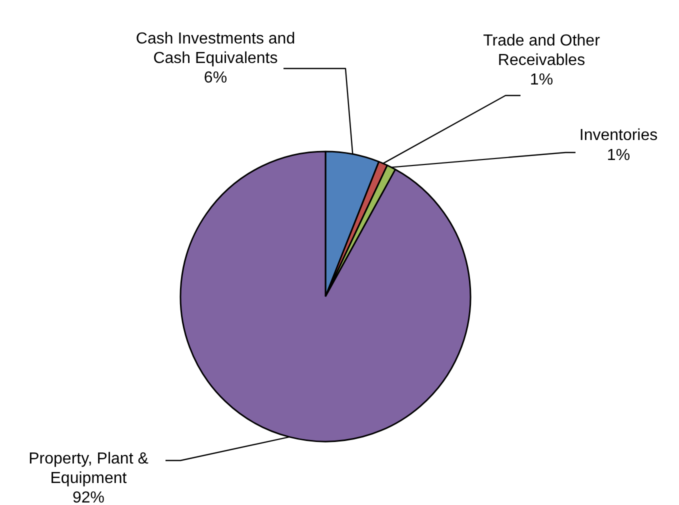 This screenshot has height=505, width=679. I want to click on data-label: 92%, so click(88, 497).